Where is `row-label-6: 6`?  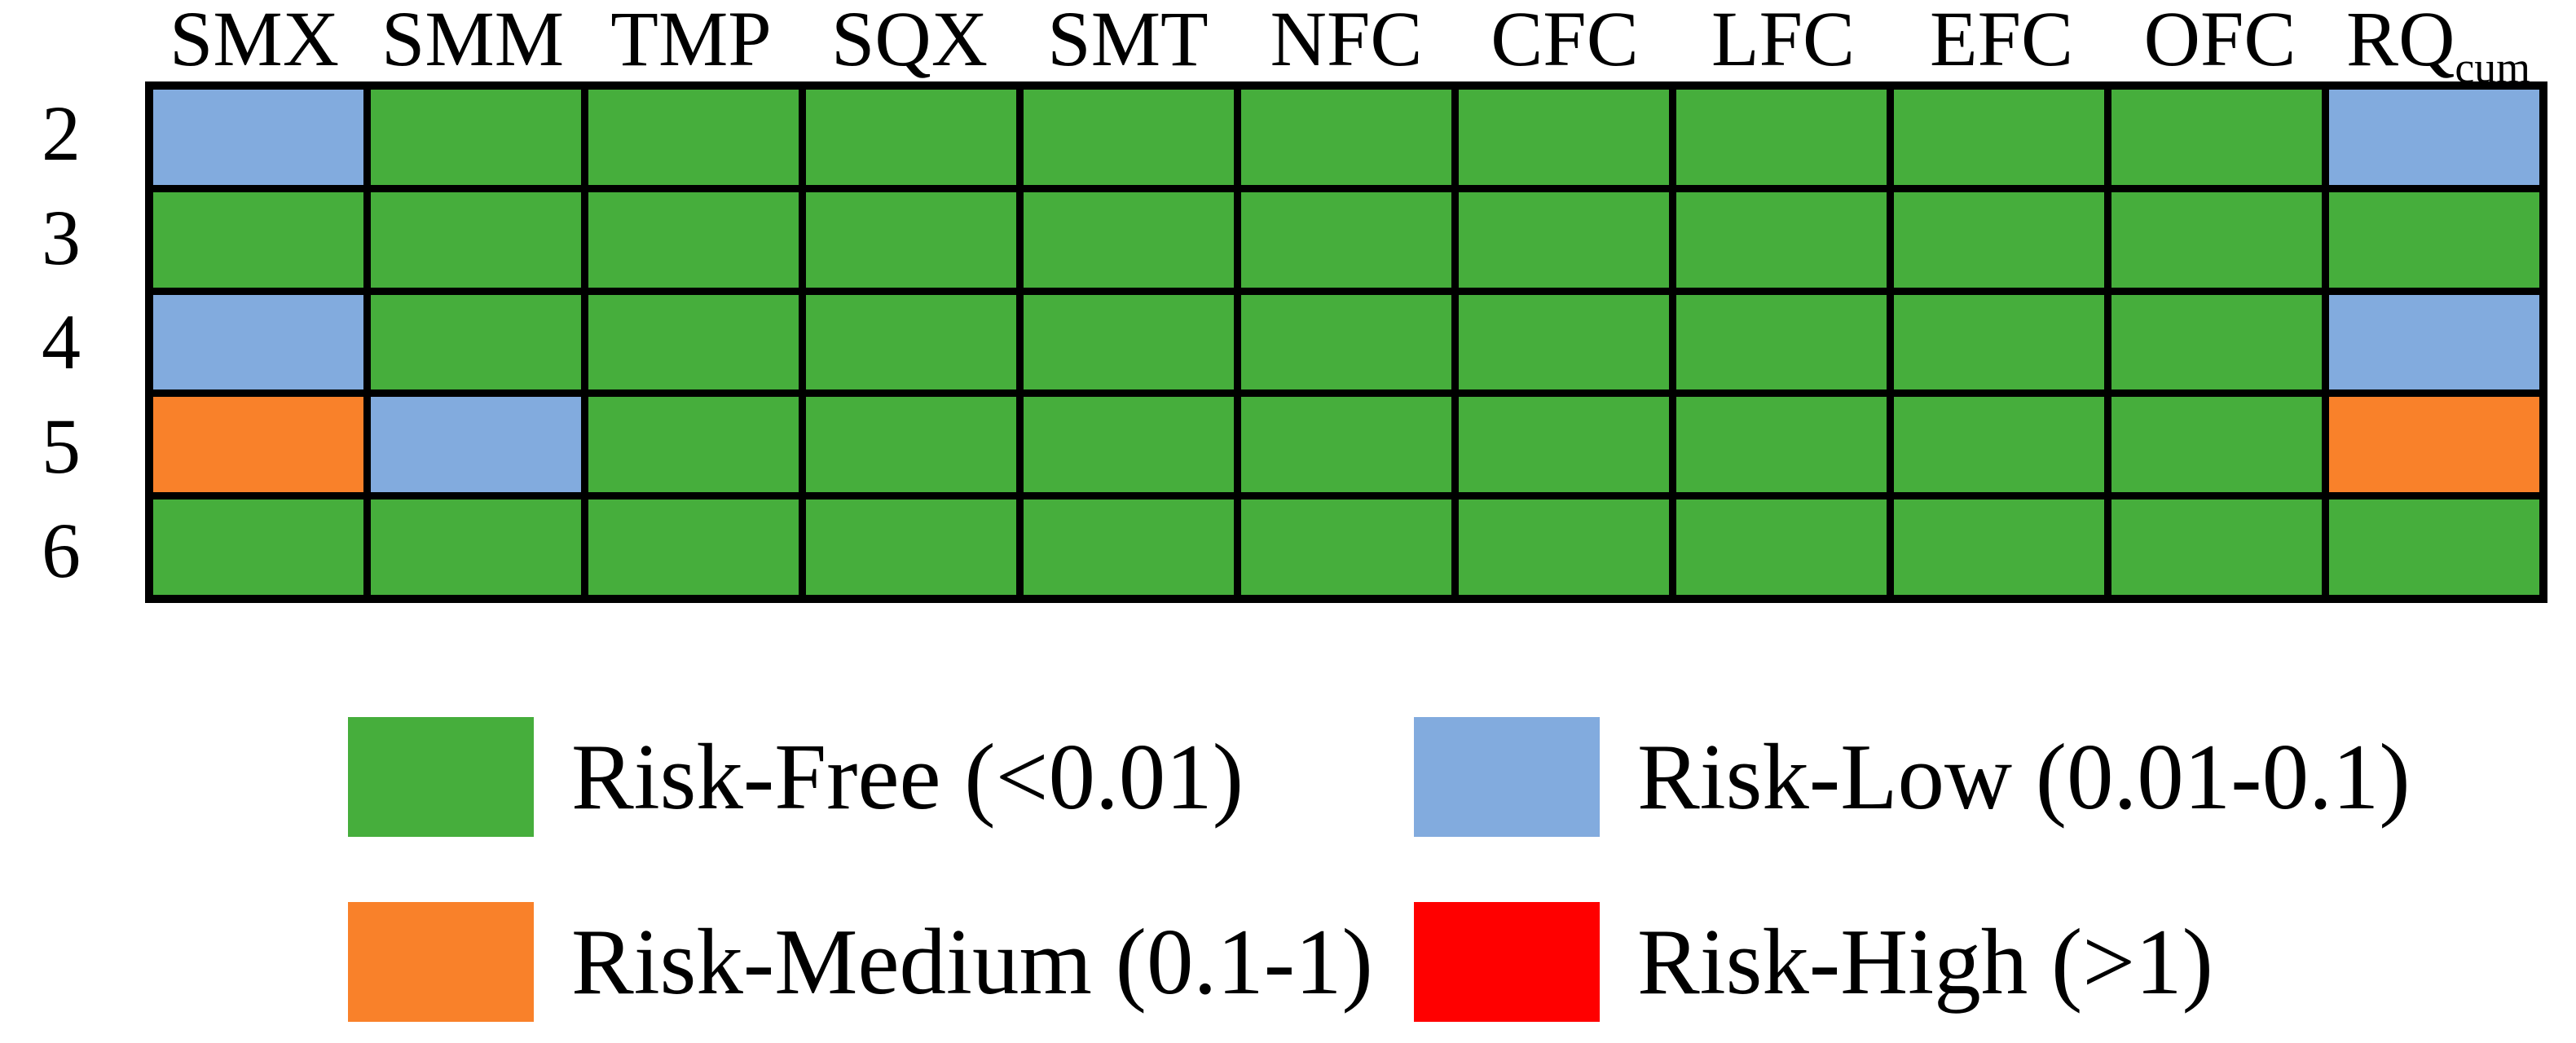 row-label-6: 6 is located at coordinates (62, 550).